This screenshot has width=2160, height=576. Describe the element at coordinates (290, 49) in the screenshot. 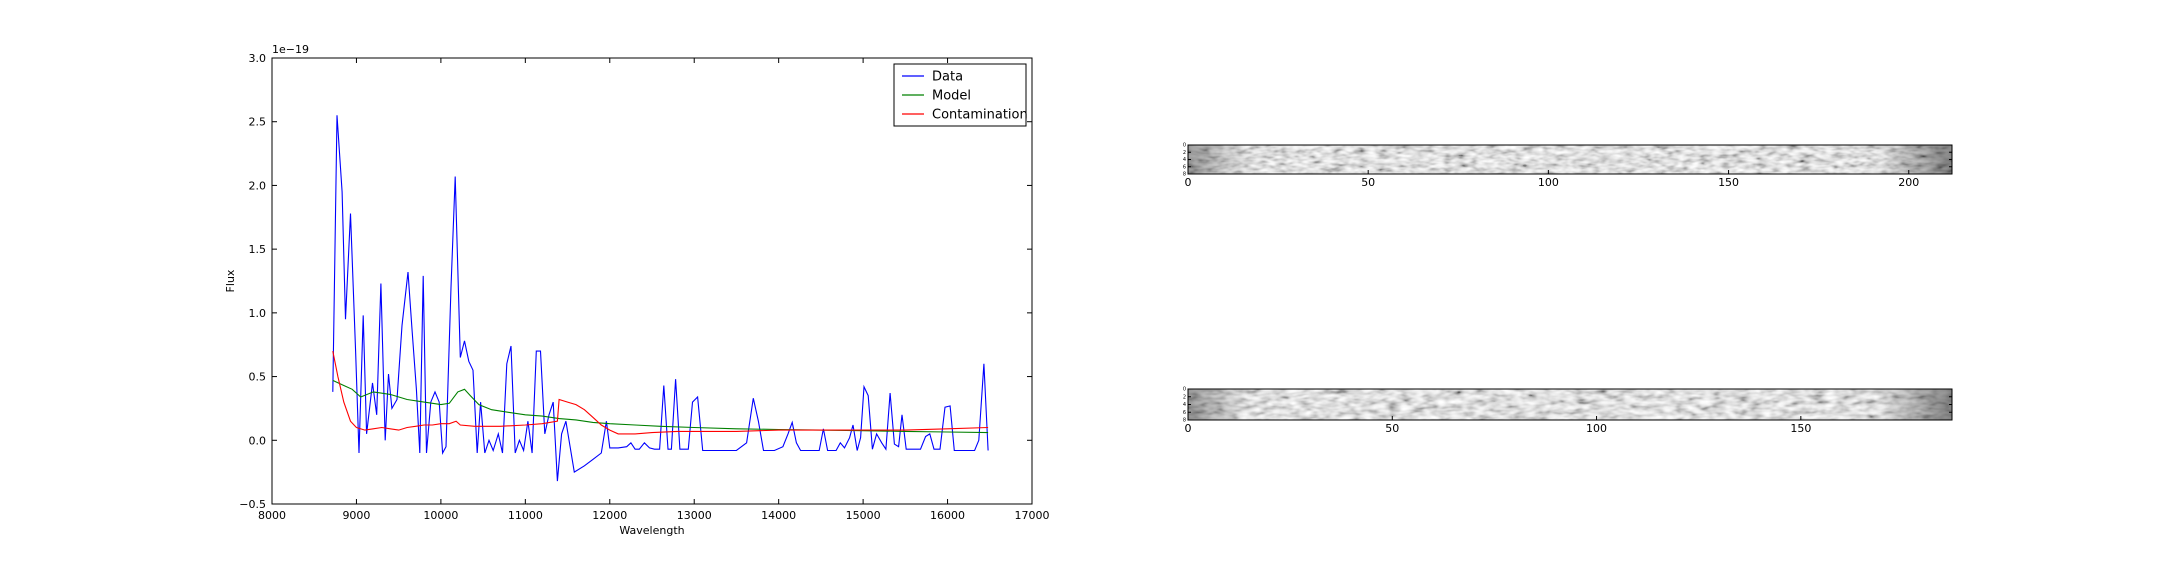

I see `y-offset-label: 1e−19` at that location.